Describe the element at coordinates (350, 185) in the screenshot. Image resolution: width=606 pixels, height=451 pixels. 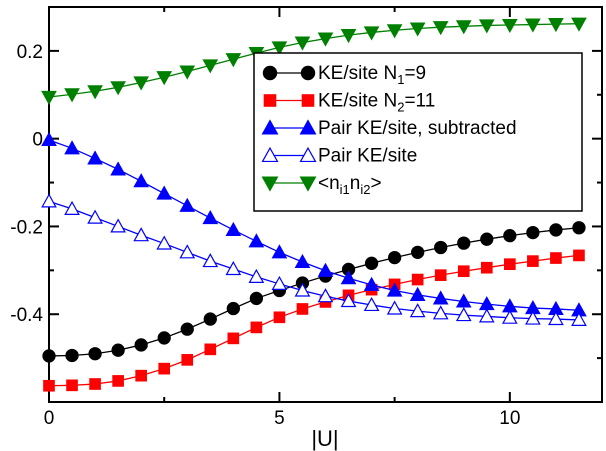
I see `legend-label: <ni1ni2>` at that location.